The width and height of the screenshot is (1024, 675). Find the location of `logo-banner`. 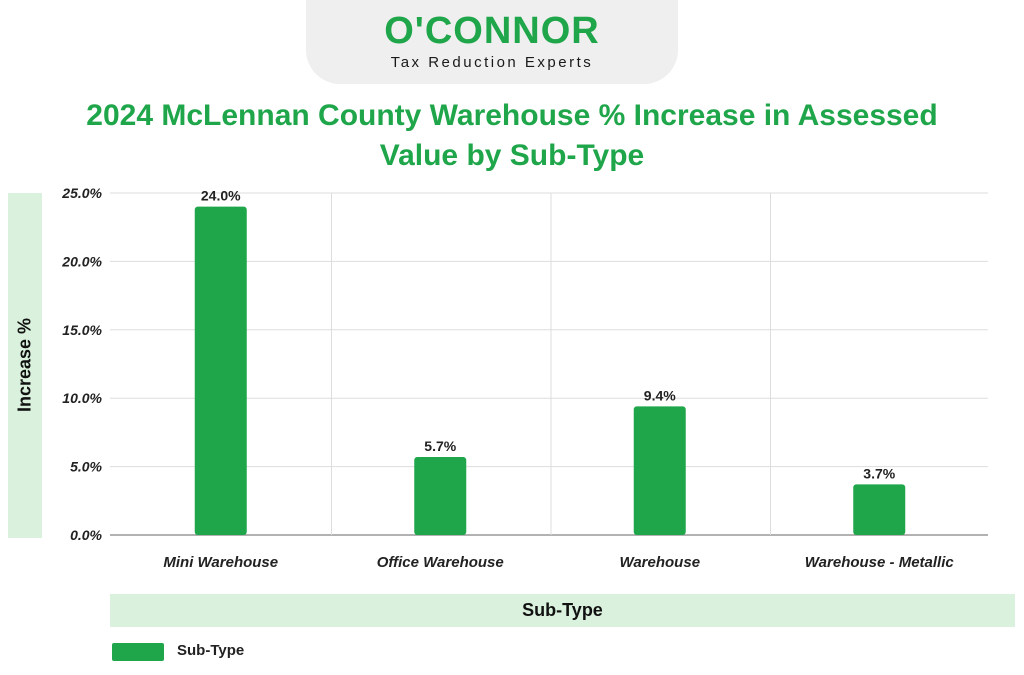

logo-banner is located at coordinates (492, 42).